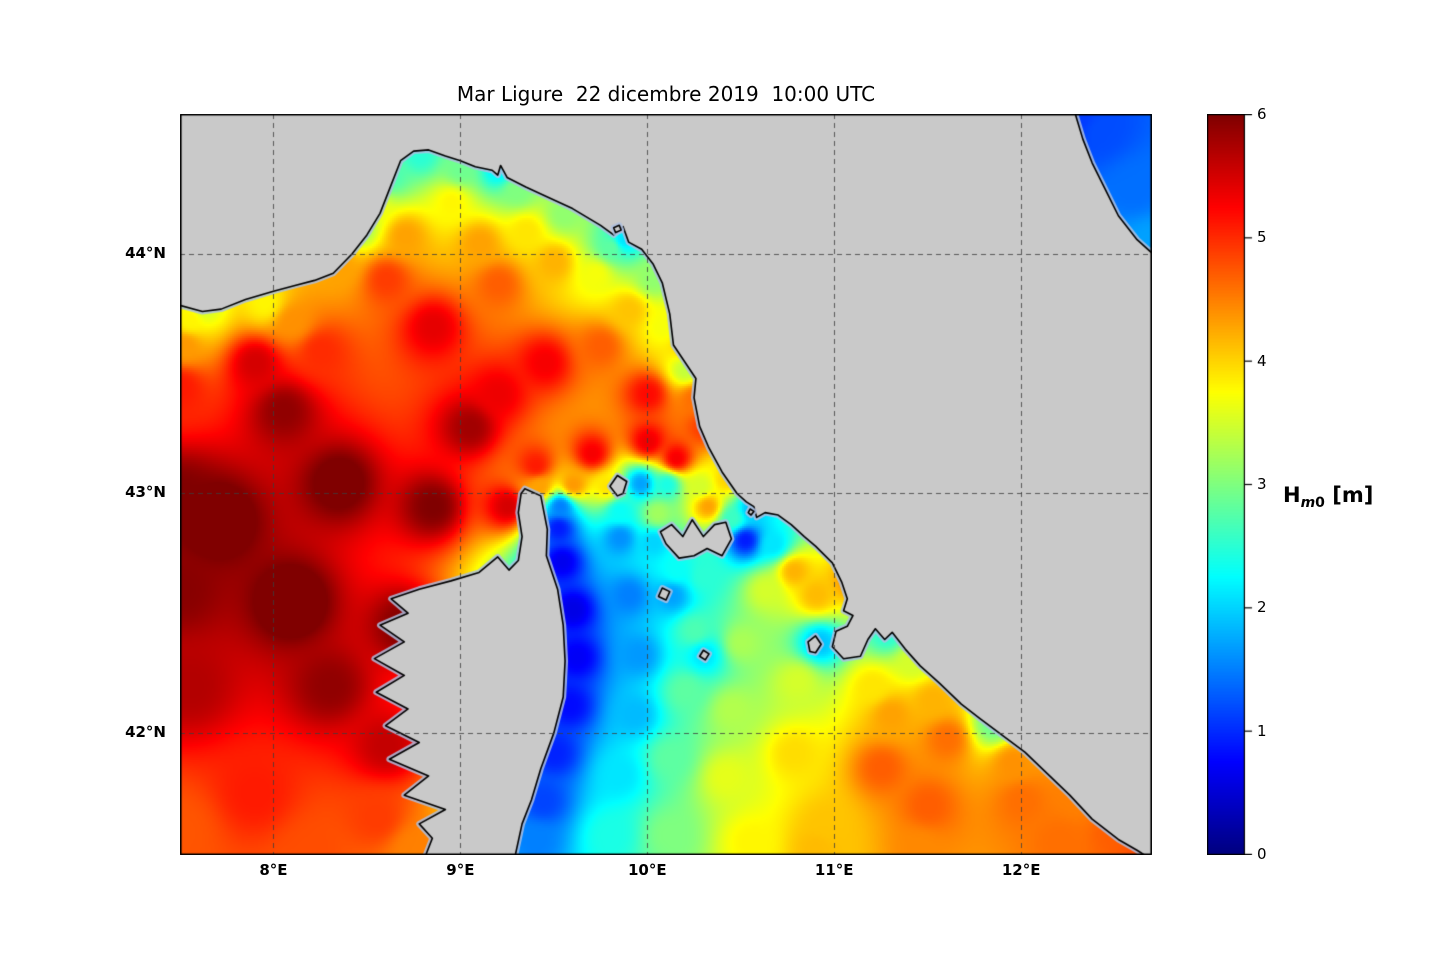 The height and width of the screenshot is (960, 1440). I want to click on x-tick-label: 10°E, so click(647, 870).